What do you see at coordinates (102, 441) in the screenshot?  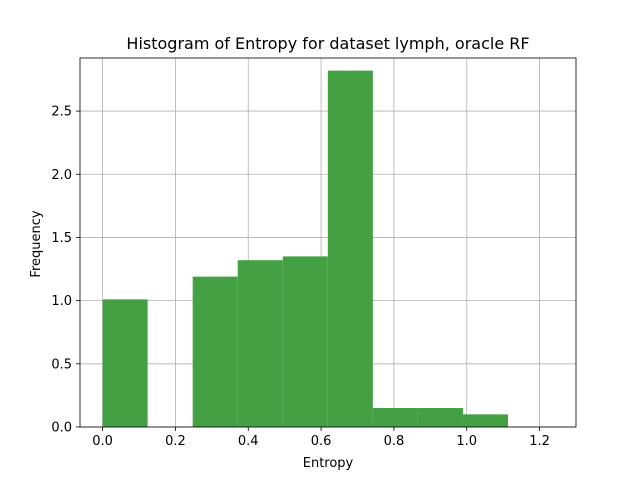 I see `x-tick-label-0: 0.0` at bounding box center [102, 441].